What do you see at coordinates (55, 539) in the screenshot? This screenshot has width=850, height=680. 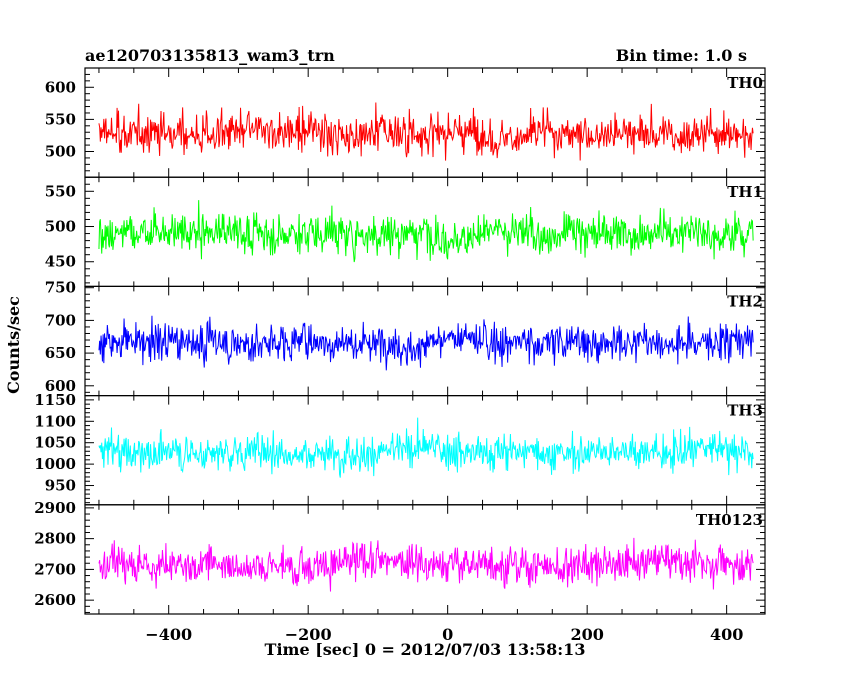 I see `y-tick-label: 2800` at bounding box center [55, 539].